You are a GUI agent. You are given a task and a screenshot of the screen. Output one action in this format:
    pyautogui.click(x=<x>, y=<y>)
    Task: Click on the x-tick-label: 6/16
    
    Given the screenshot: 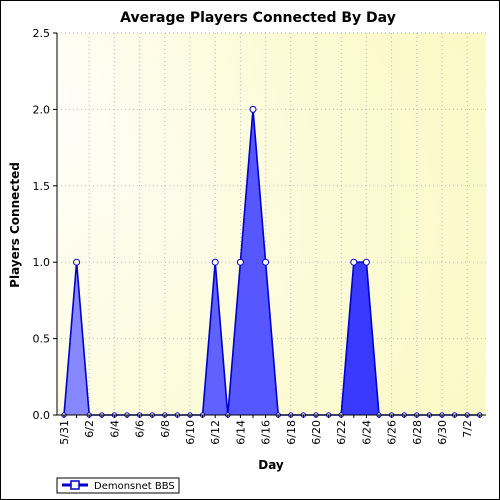 What is the action you would take?
    pyautogui.click(x=266, y=432)
    